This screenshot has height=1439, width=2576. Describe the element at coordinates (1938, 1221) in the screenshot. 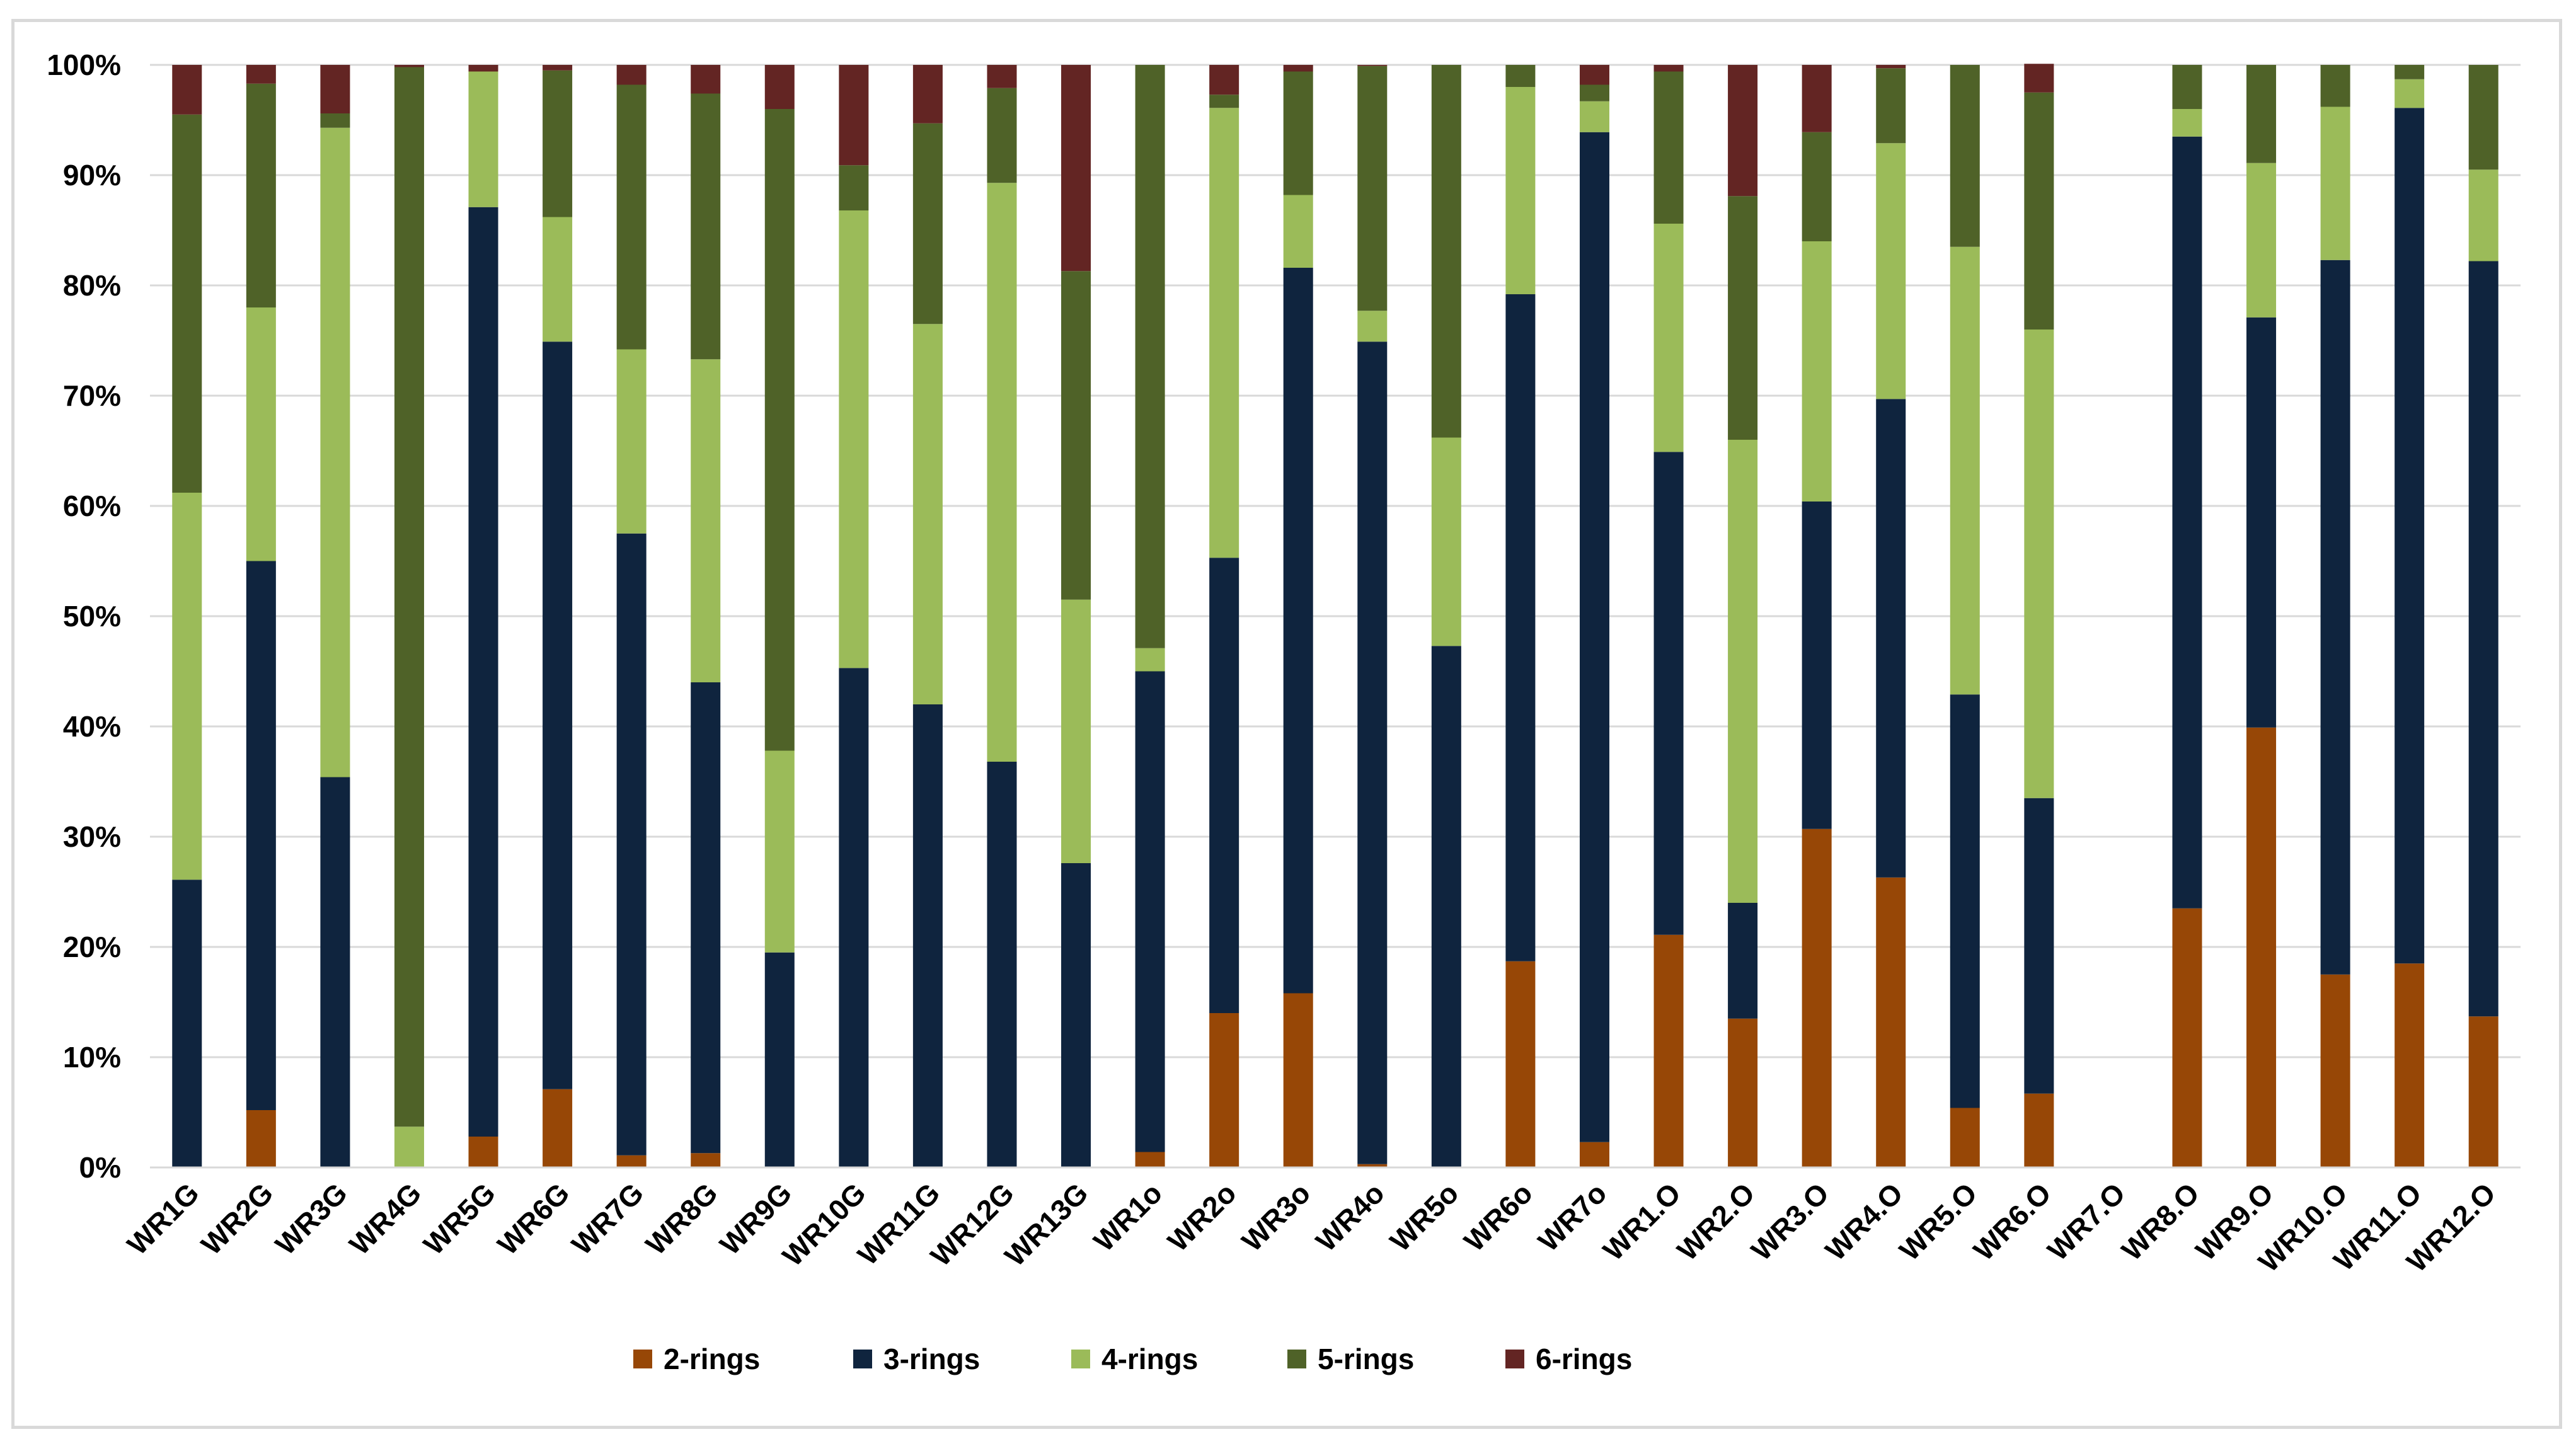

I see `x-tick-label: WR5.O` at that location.